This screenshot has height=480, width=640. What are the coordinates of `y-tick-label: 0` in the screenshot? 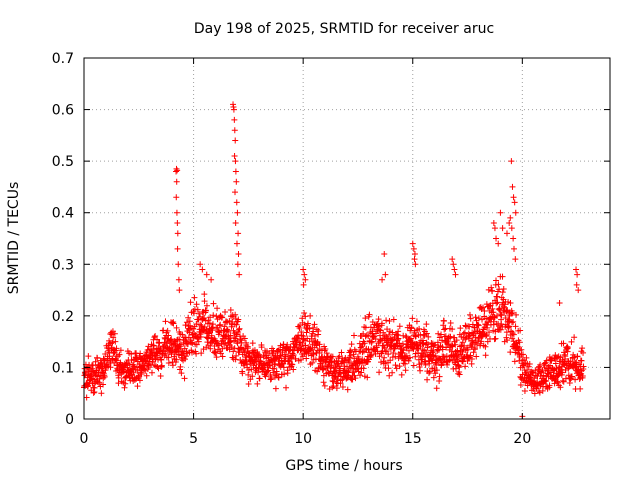 It's located at (69, 420).